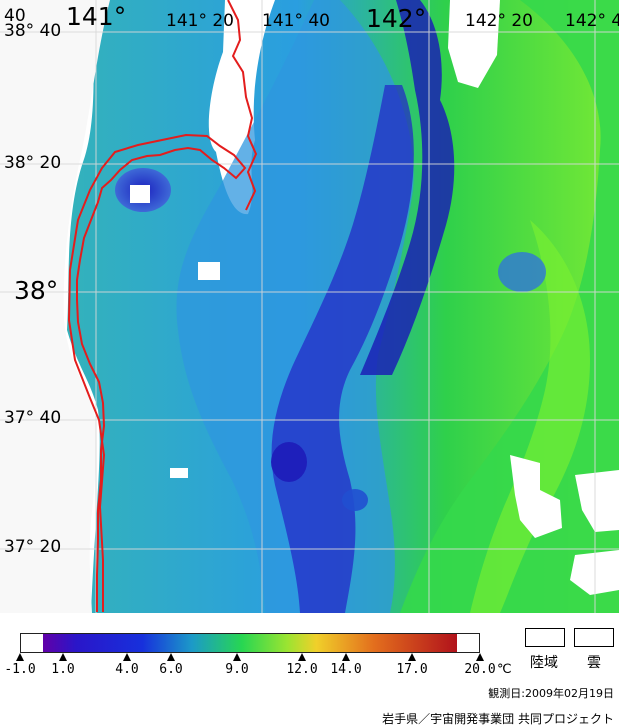  What do you see at coordinates (551, 693) in the screenshot?
I see `observation-date: 観測日:2009年02月19日` at bounding box center [551, 693].